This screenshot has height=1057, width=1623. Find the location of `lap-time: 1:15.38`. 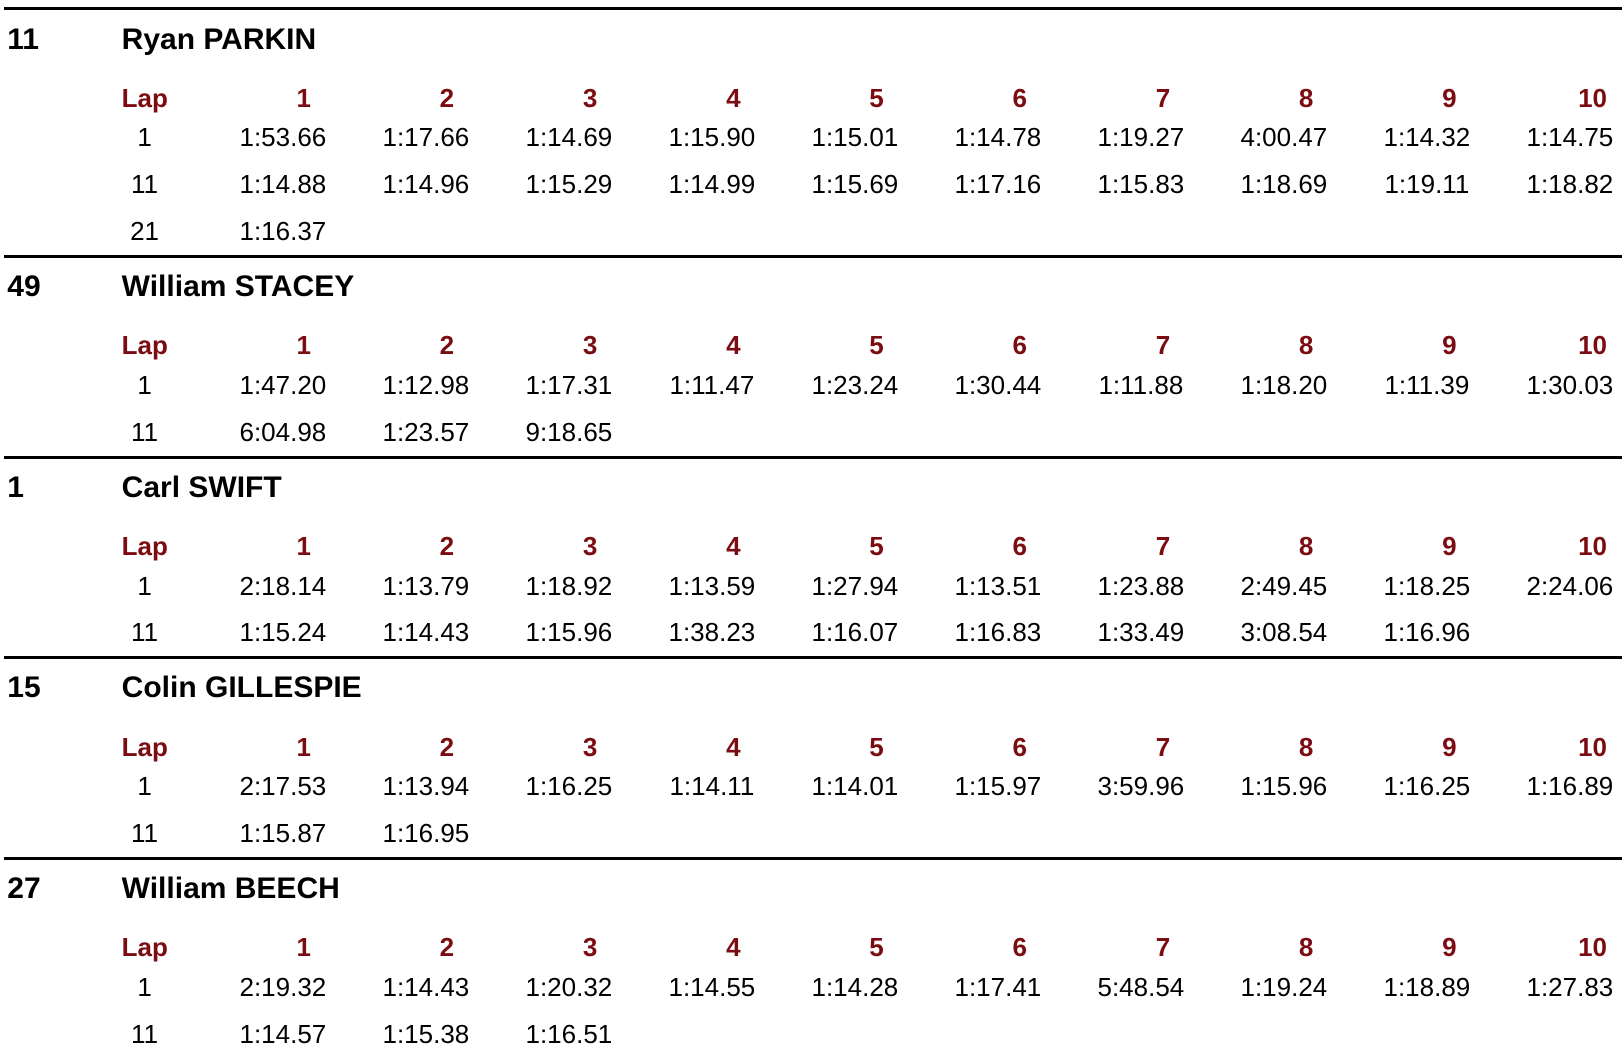

lap-time: 1:15.38 is located at coordinates (426, 1033).